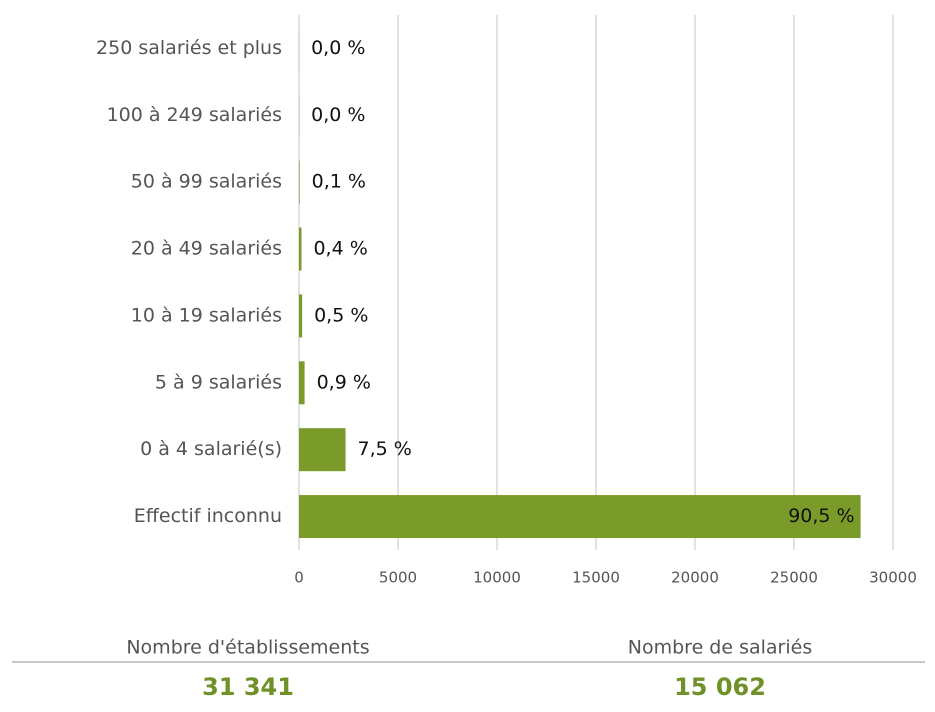  I want to click on data-label: 7,5 %, so click(385, 449).